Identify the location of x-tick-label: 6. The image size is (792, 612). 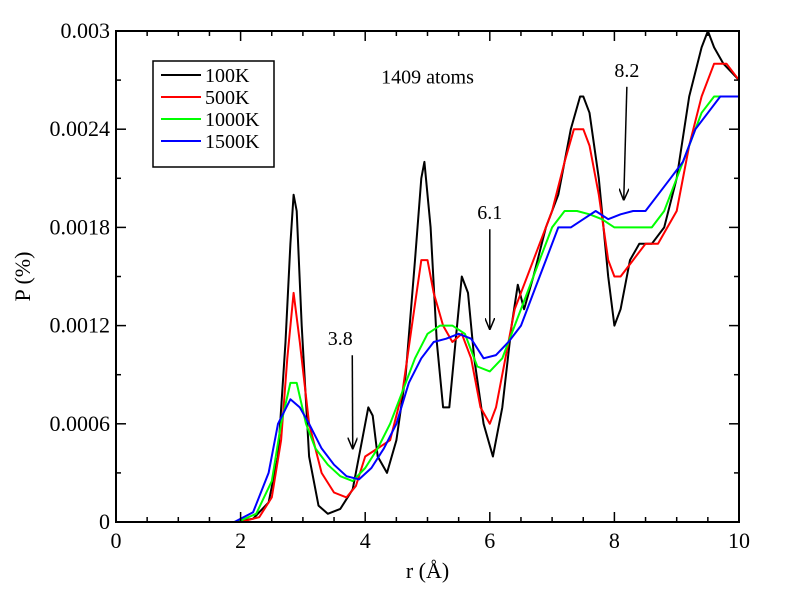
(489, 540).